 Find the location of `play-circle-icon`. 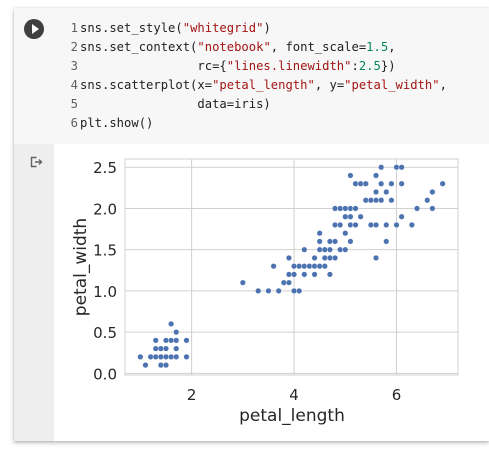

play-circle-icon is located at coordinates (35, 29).